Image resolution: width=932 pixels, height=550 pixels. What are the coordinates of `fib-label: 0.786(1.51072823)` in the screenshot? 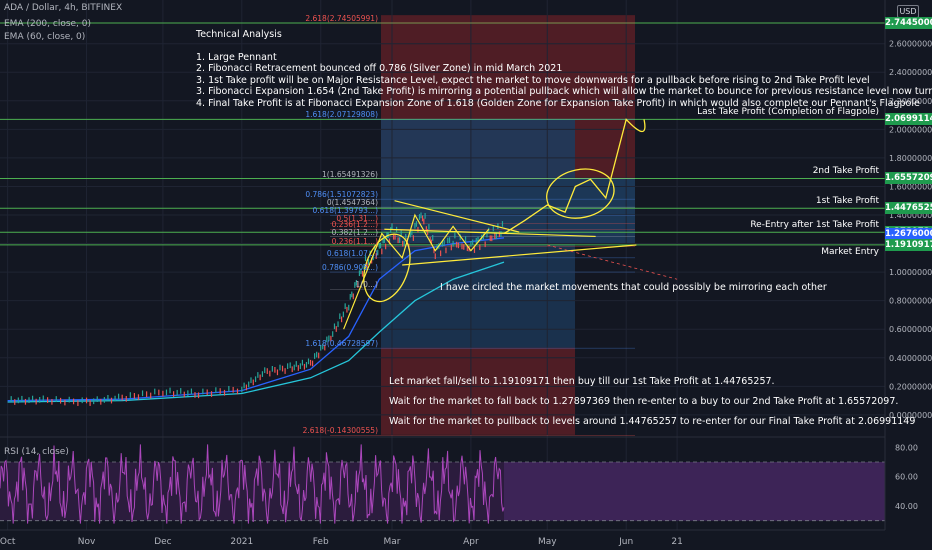 It's located at (341, 195).